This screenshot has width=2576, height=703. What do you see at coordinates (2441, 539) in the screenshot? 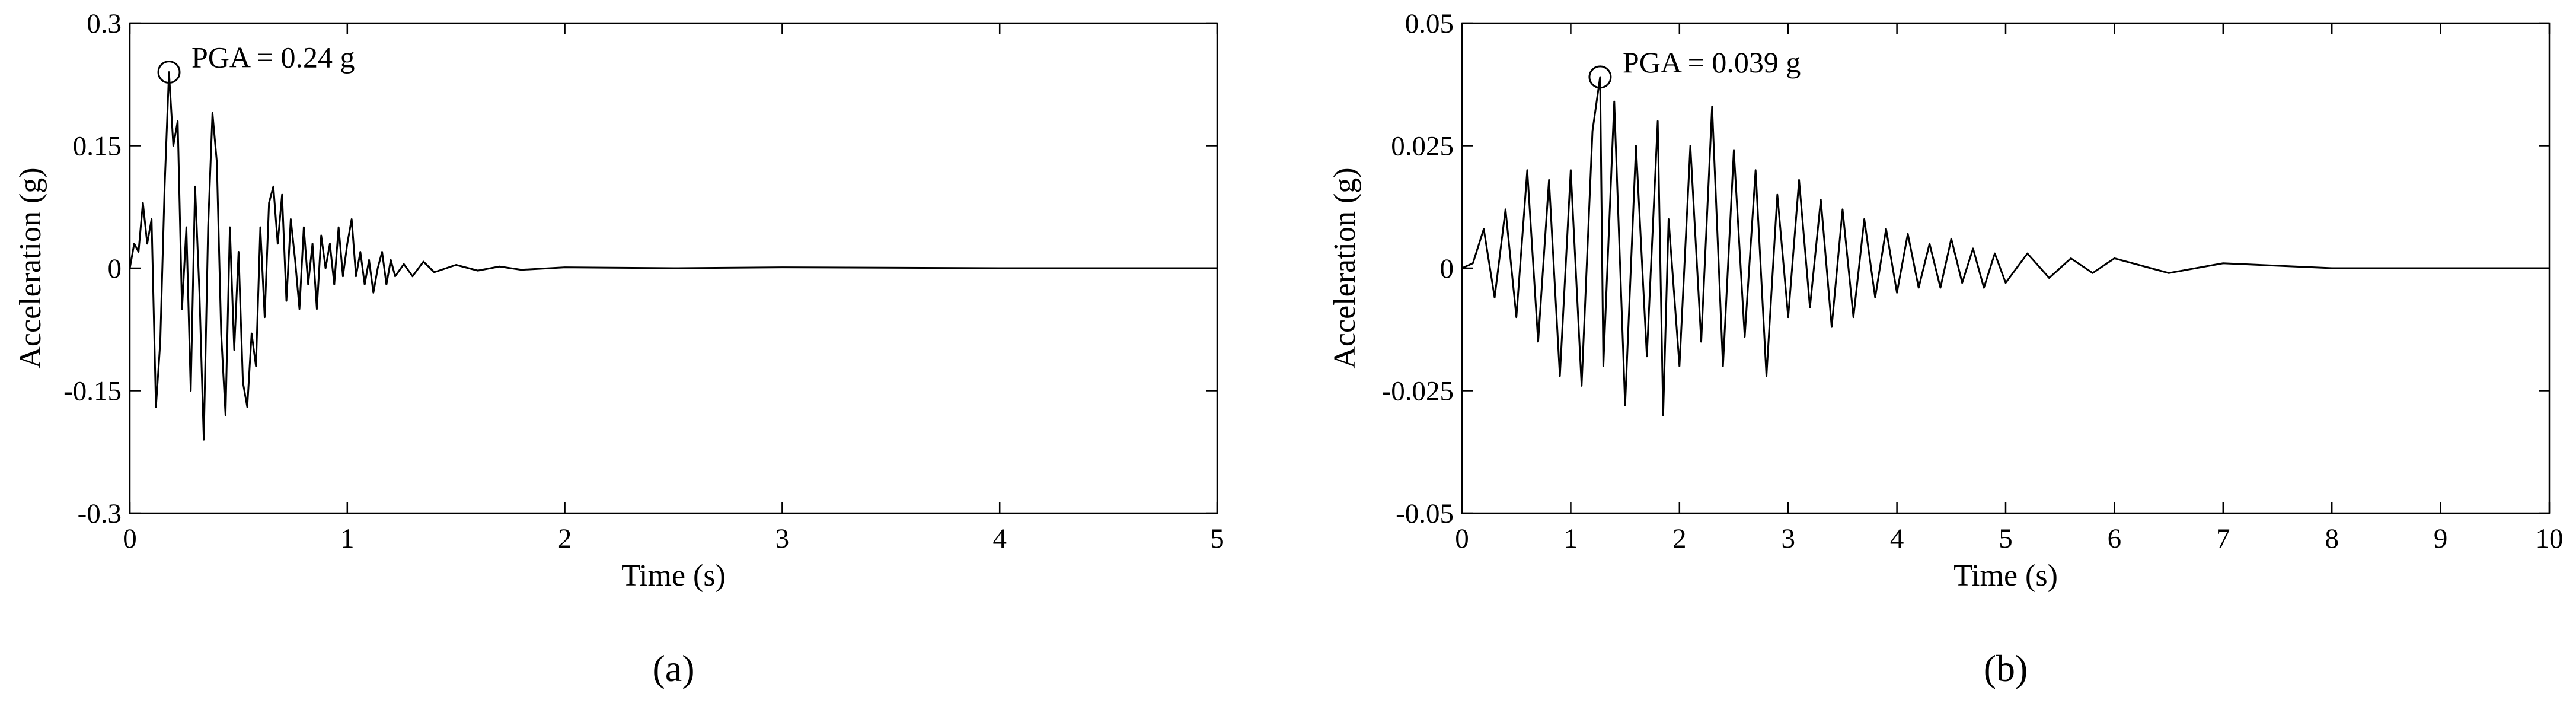
I see `x-tick-label: 9` at bounding box center [2441, 539].